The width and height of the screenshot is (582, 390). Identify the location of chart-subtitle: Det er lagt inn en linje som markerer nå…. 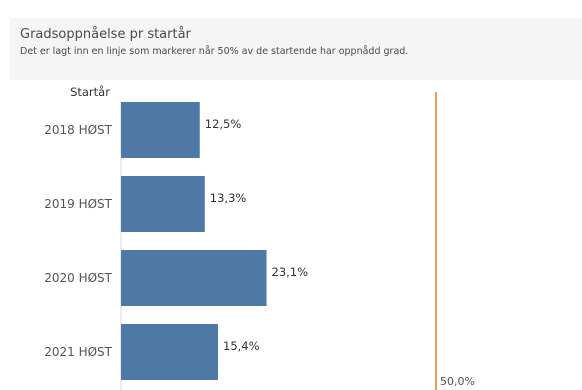
(214, 51).